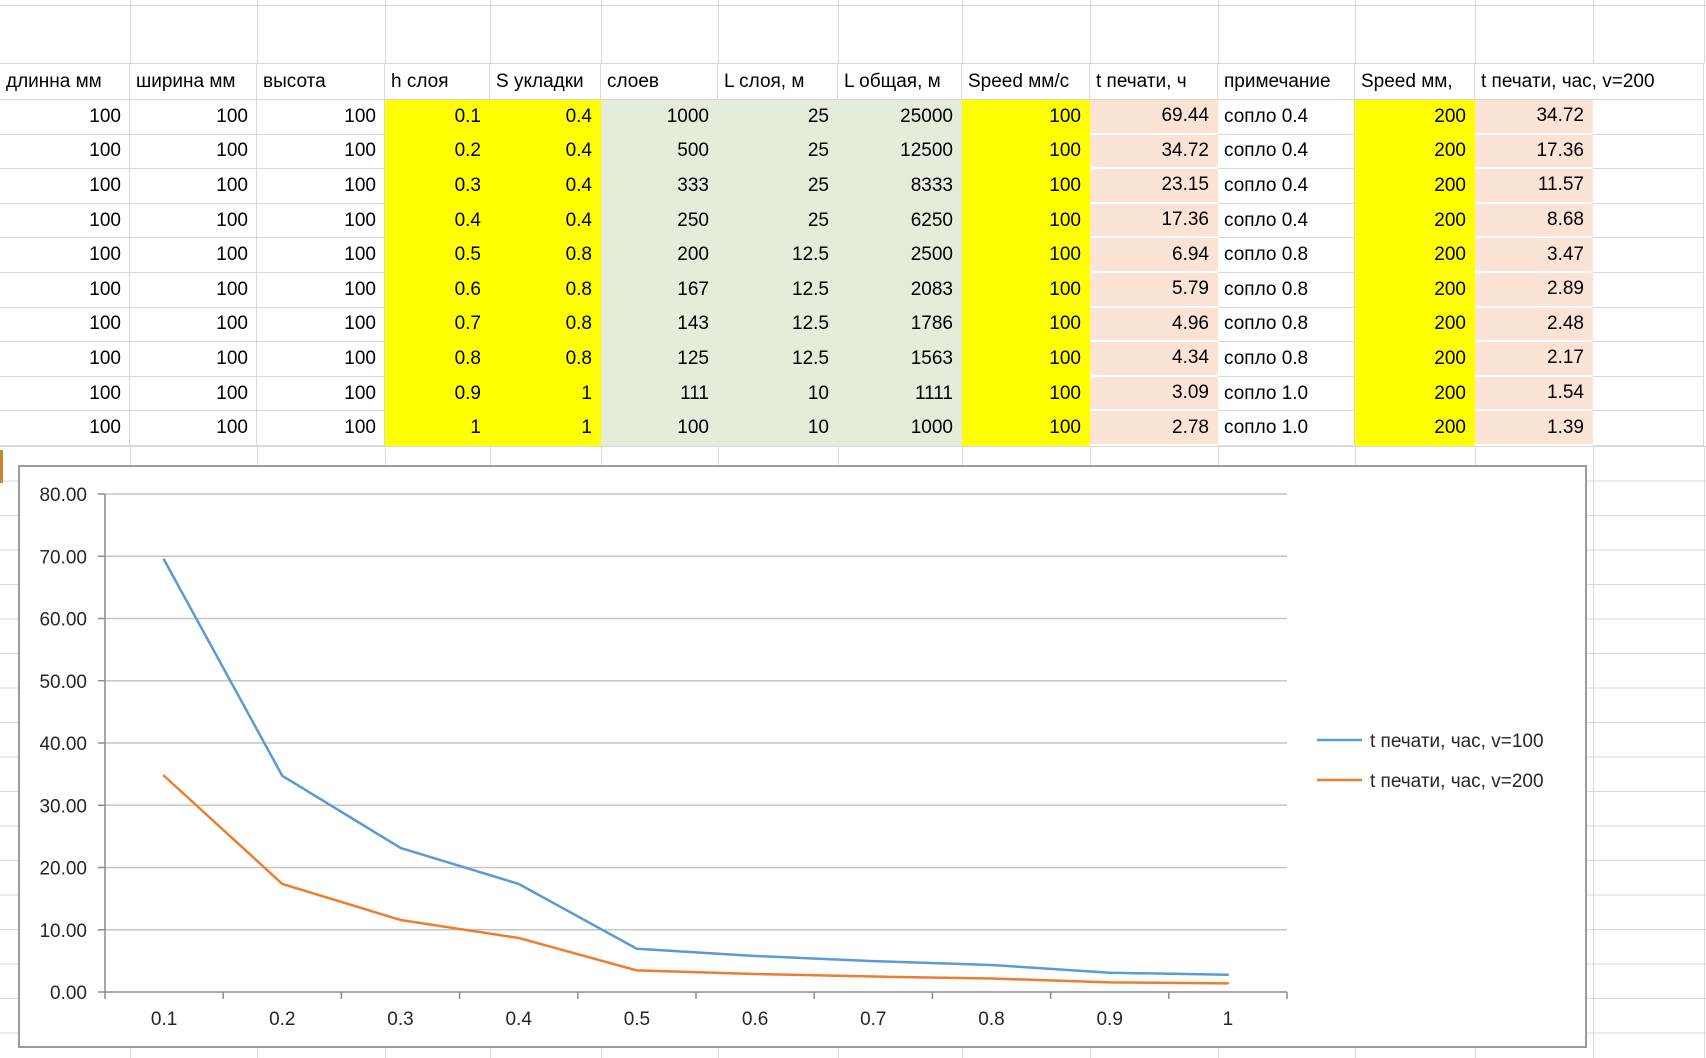 The height and width of the screenshot is (1058, 1706). What do you see at coordinates (1154, 394) in the screenshot?
I see `table-cell: 3.09` at bounding box center [1154, 394].